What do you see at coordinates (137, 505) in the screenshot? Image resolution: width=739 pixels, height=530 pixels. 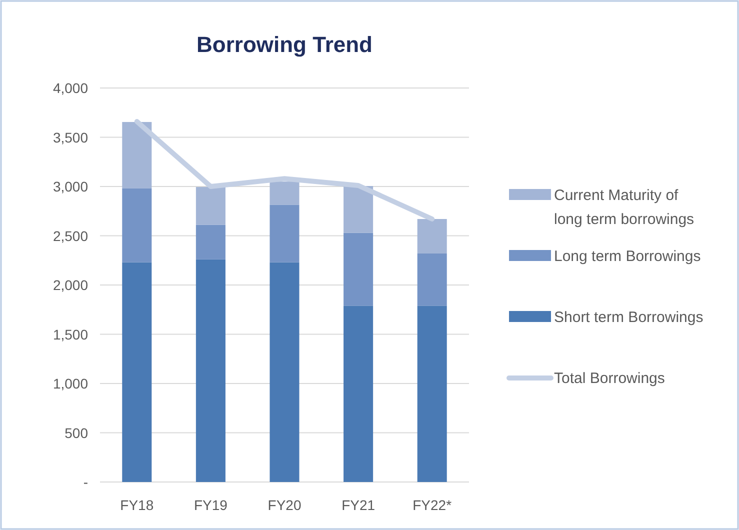 I see `x-tick-label: FY18` at bounding box center [137, 505].